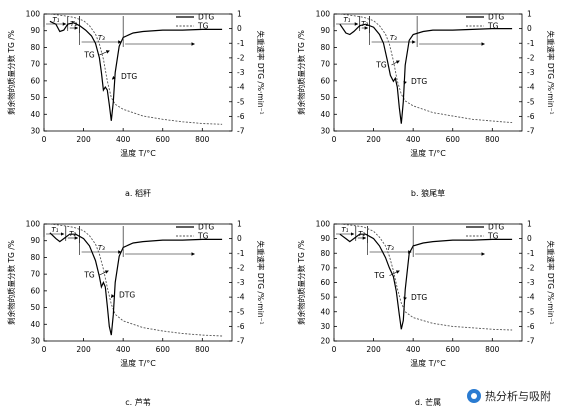 The height and width of the screenshot is (412, 561). What do you see at coordinates (428, 193) in the screenshot?
I see `panel-caption: b. 狼尾草` at bounding box center [428, 193].